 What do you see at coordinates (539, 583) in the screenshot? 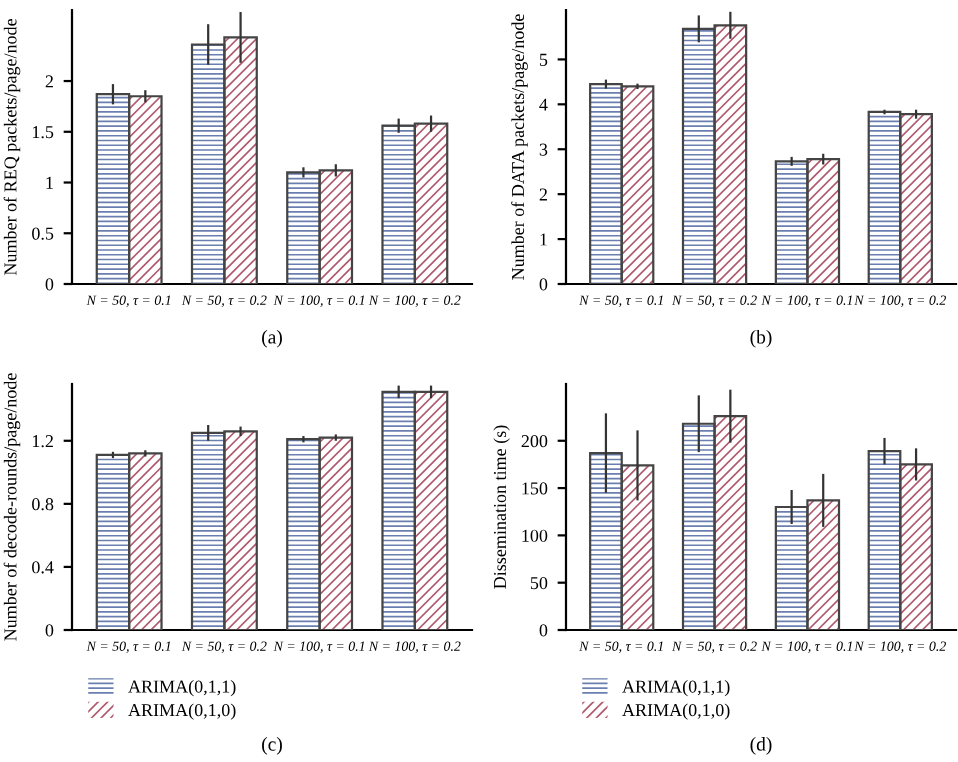
I see `y-tick-label: 50` at bounding box center [539, 583].